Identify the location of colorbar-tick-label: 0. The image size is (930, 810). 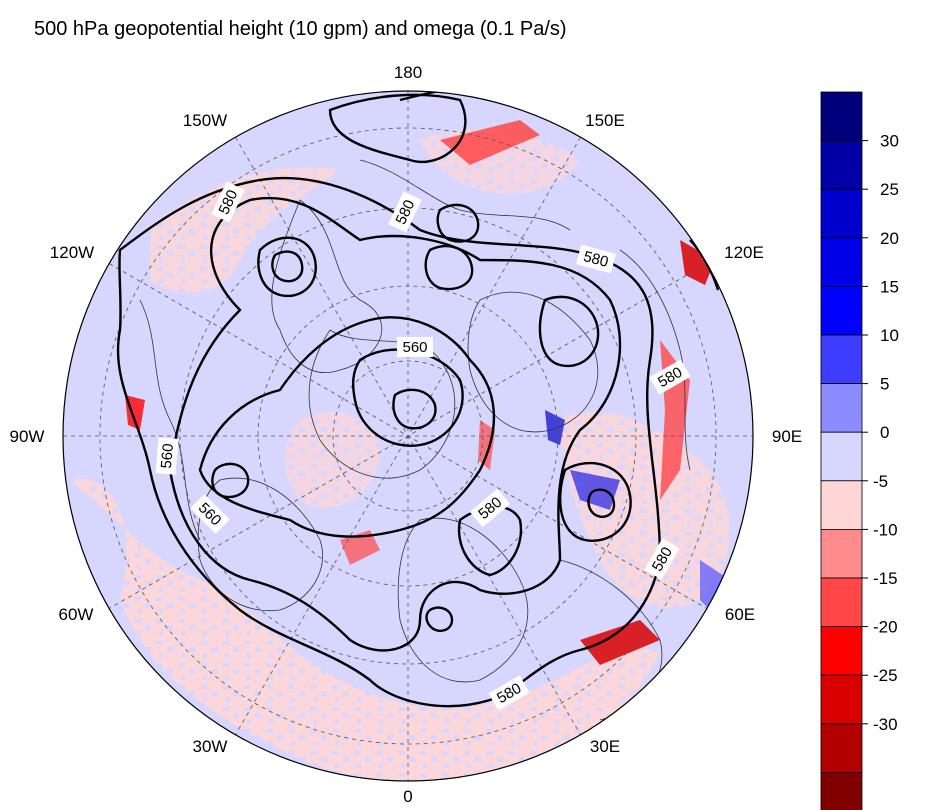
(884, 432).